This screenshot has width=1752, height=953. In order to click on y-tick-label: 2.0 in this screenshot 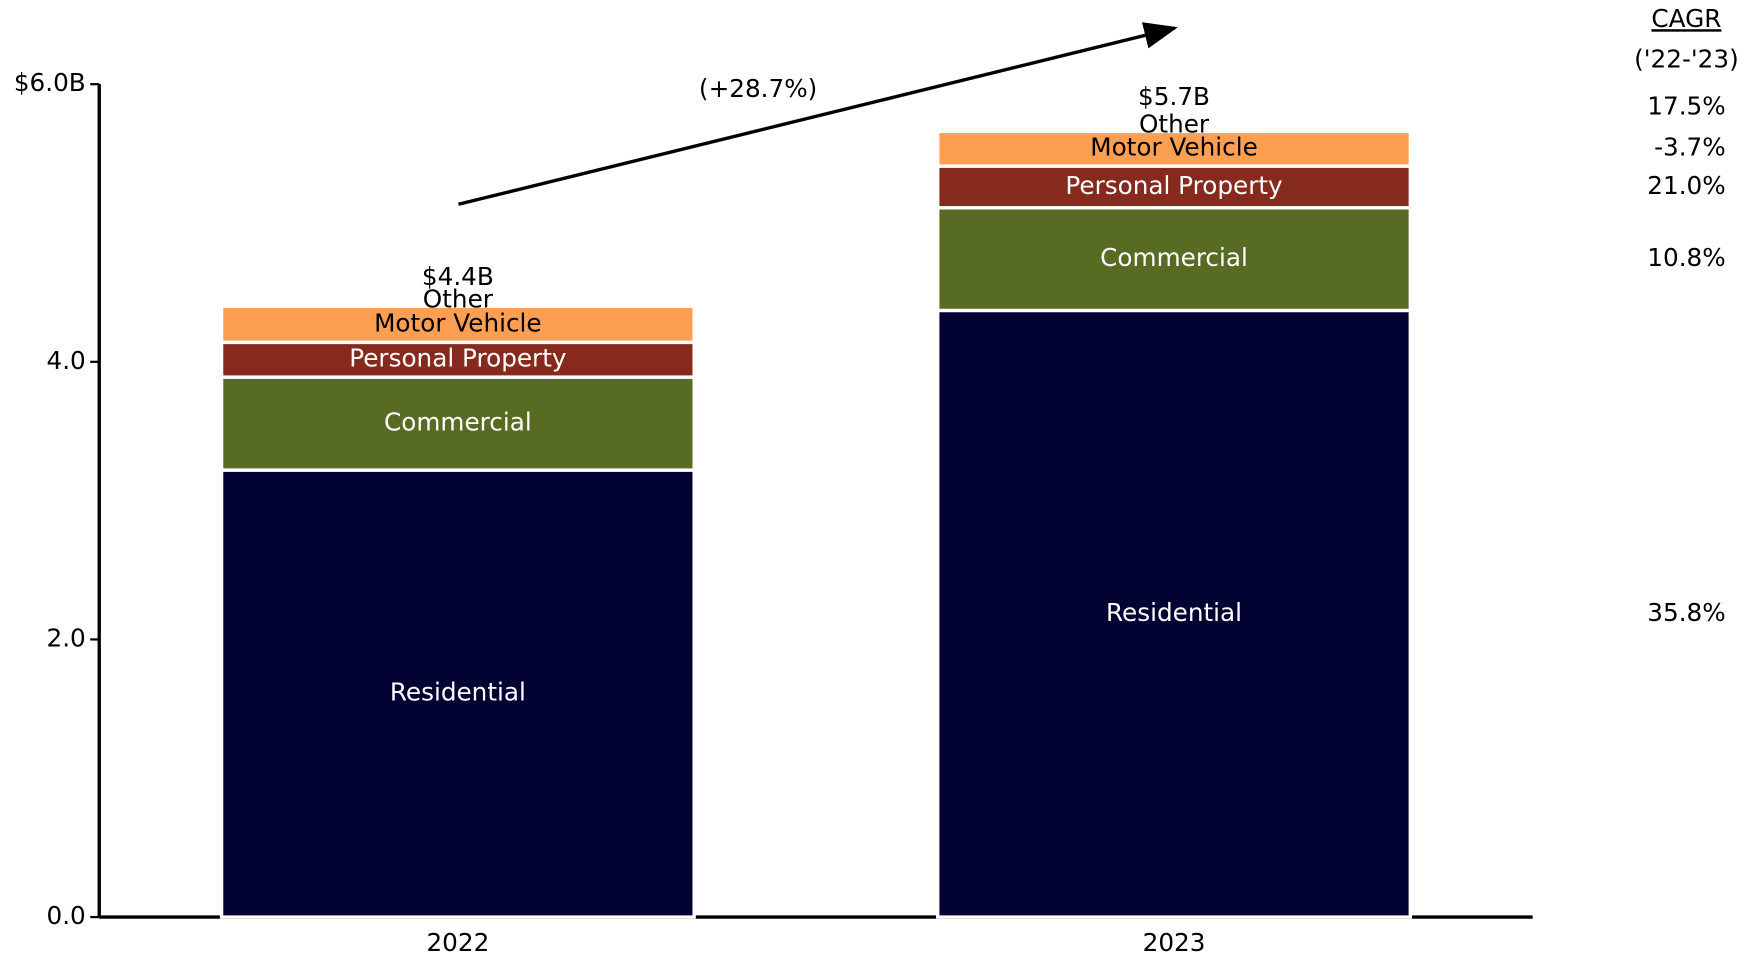, I will do `click(65, 637)`.